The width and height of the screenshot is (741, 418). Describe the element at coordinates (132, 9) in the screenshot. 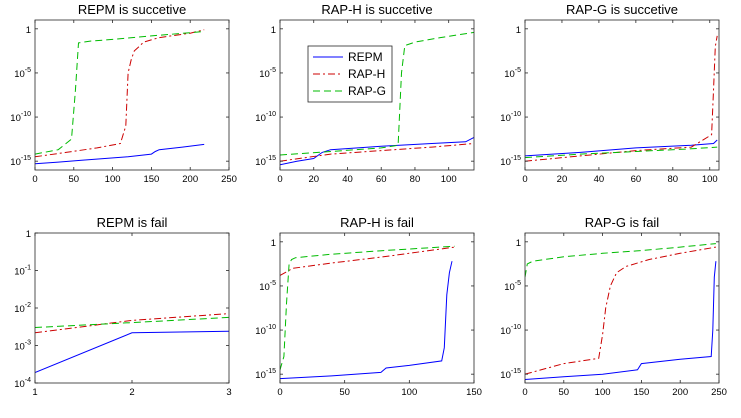

I see `subplot-title: REPM is succetive` at that location.